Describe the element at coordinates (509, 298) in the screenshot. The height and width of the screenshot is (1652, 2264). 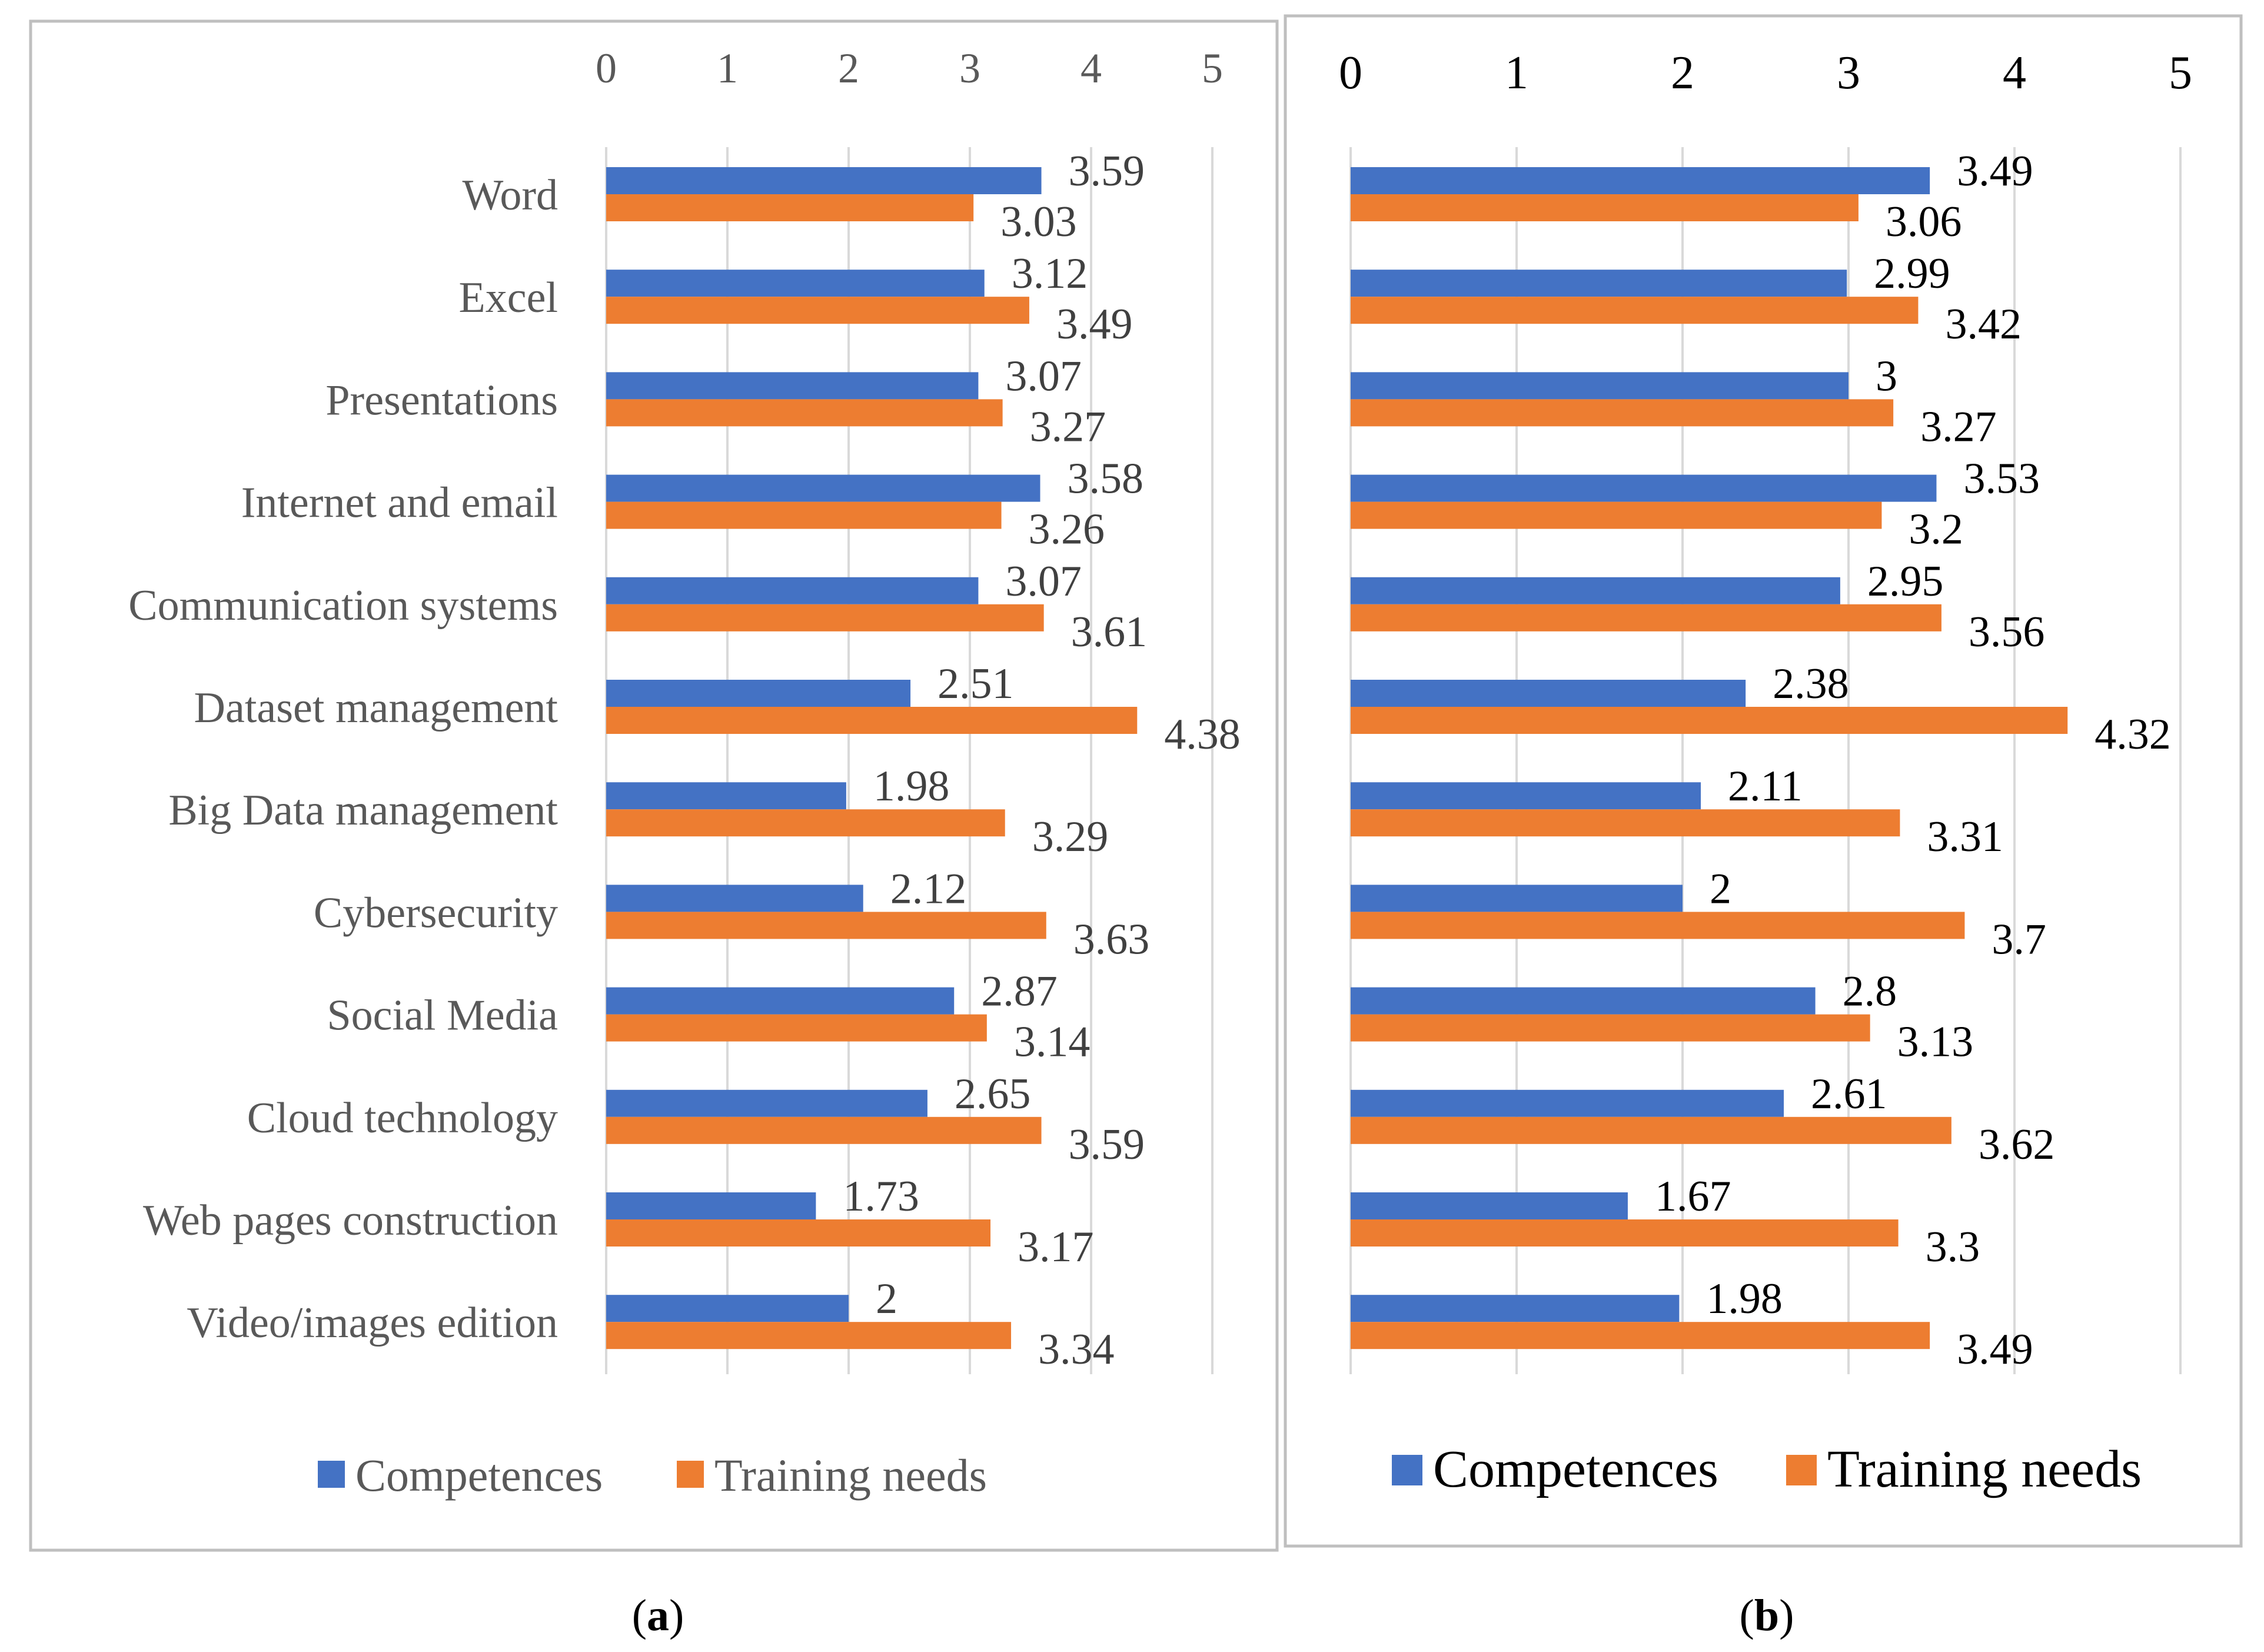
I see `category-label: Excel` at that location.